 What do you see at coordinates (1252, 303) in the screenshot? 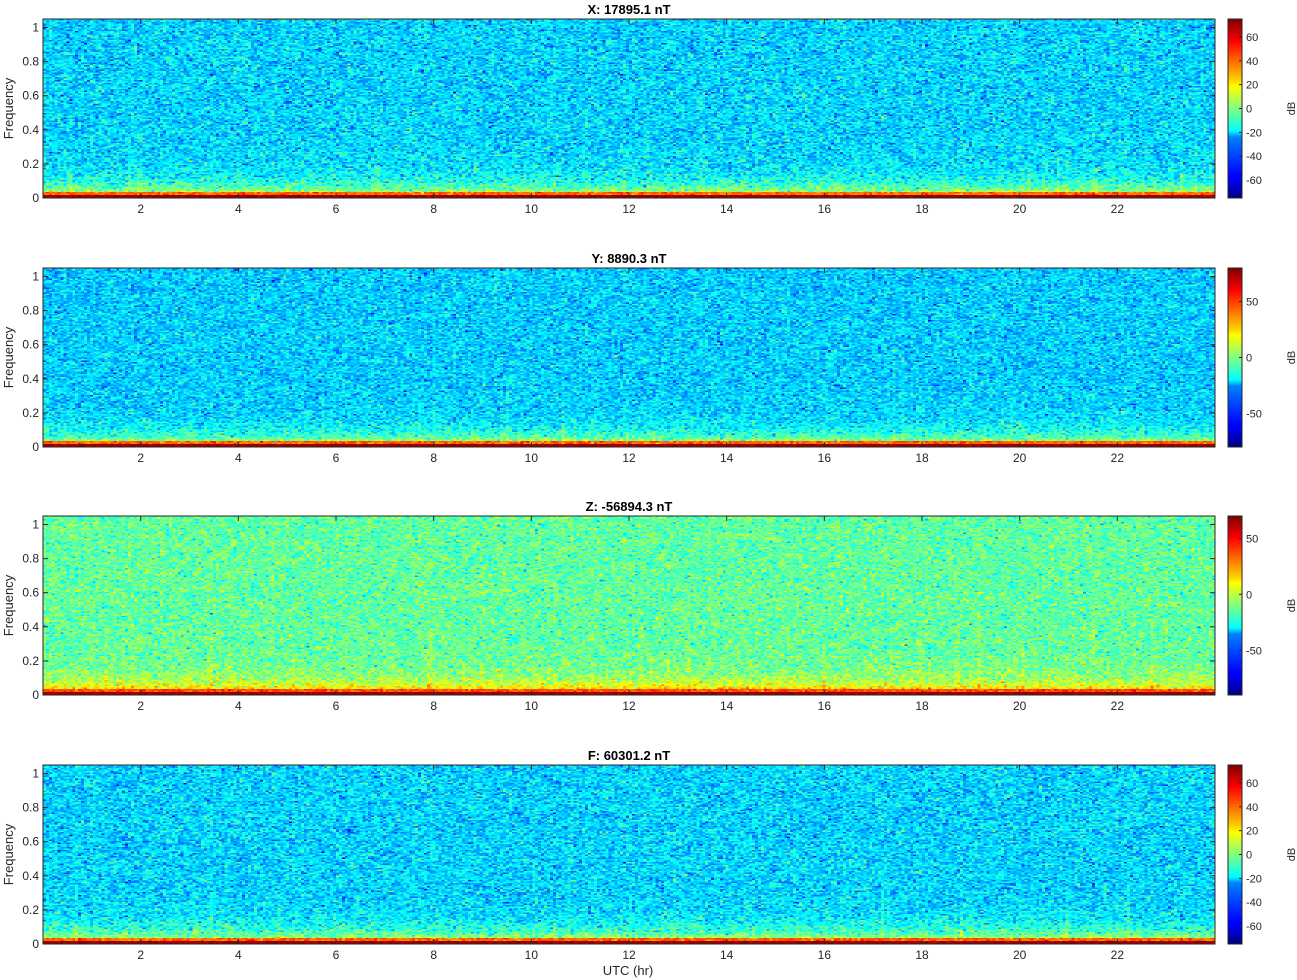
I see `colorbar-tick-label: 50` at bounding box center [1252, 303].